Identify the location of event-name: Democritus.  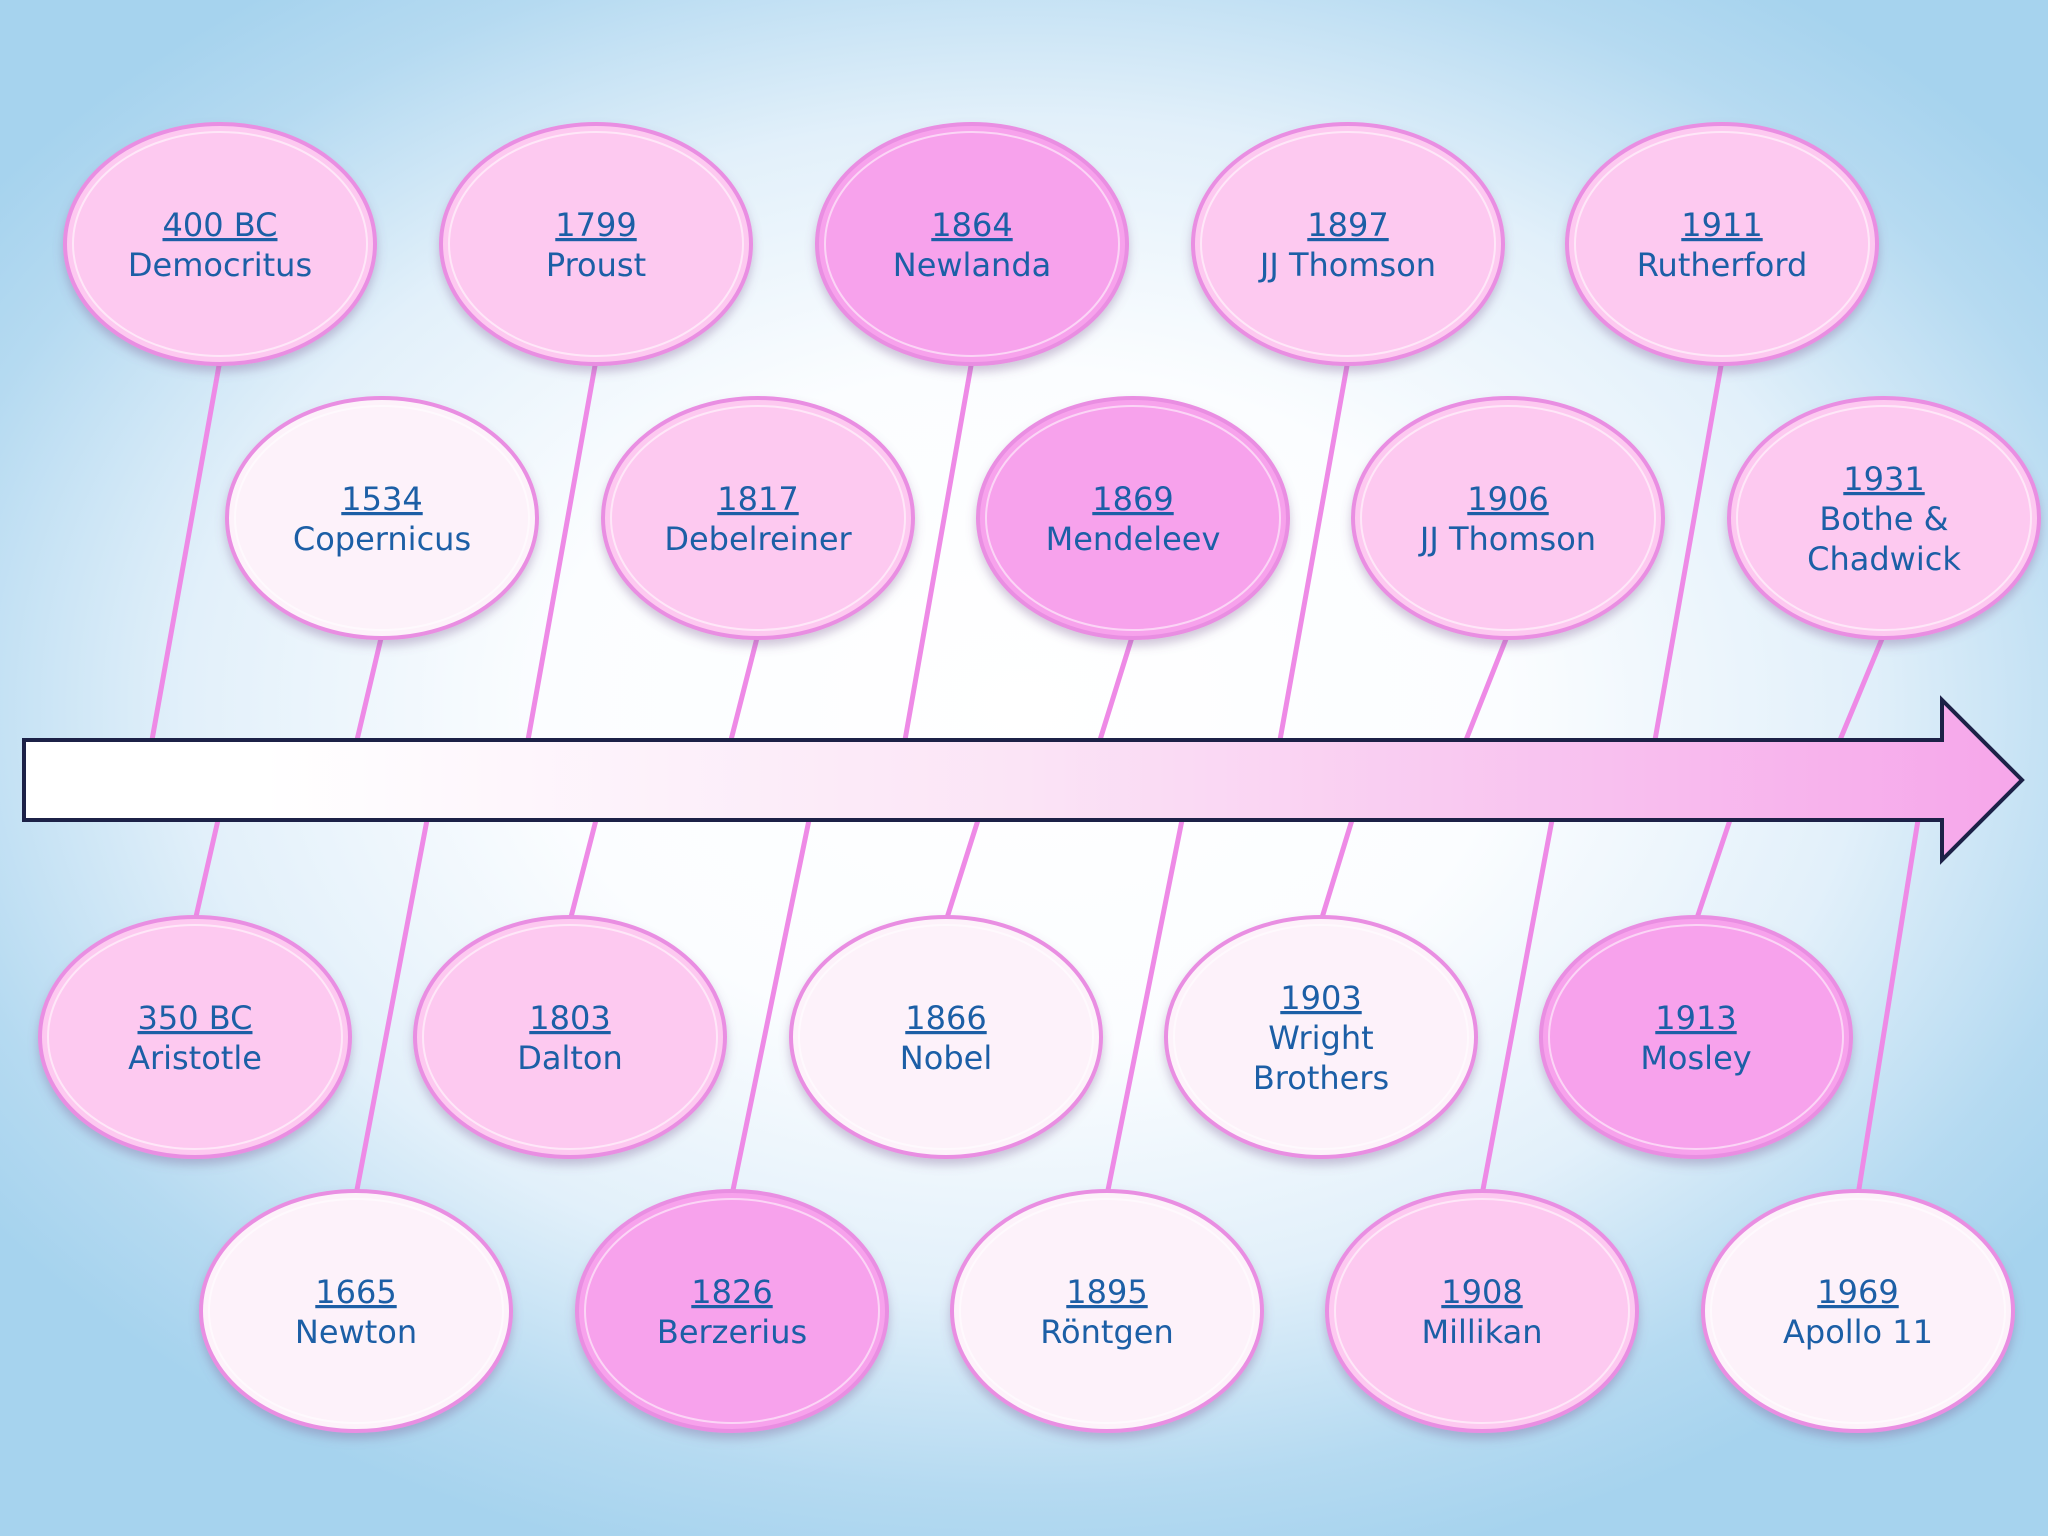
(220, 265).